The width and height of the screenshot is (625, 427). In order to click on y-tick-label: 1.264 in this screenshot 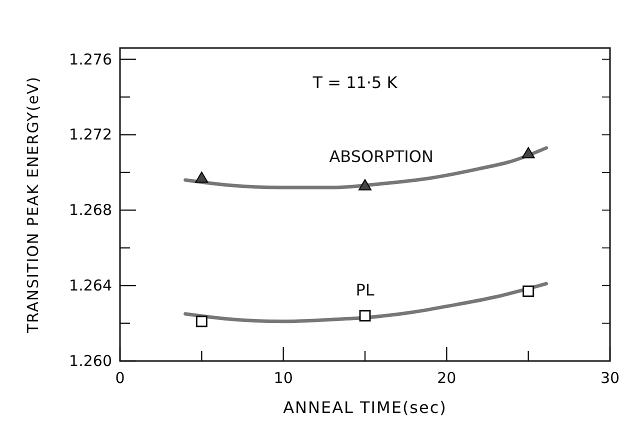, I will do `click(90, 285)`.